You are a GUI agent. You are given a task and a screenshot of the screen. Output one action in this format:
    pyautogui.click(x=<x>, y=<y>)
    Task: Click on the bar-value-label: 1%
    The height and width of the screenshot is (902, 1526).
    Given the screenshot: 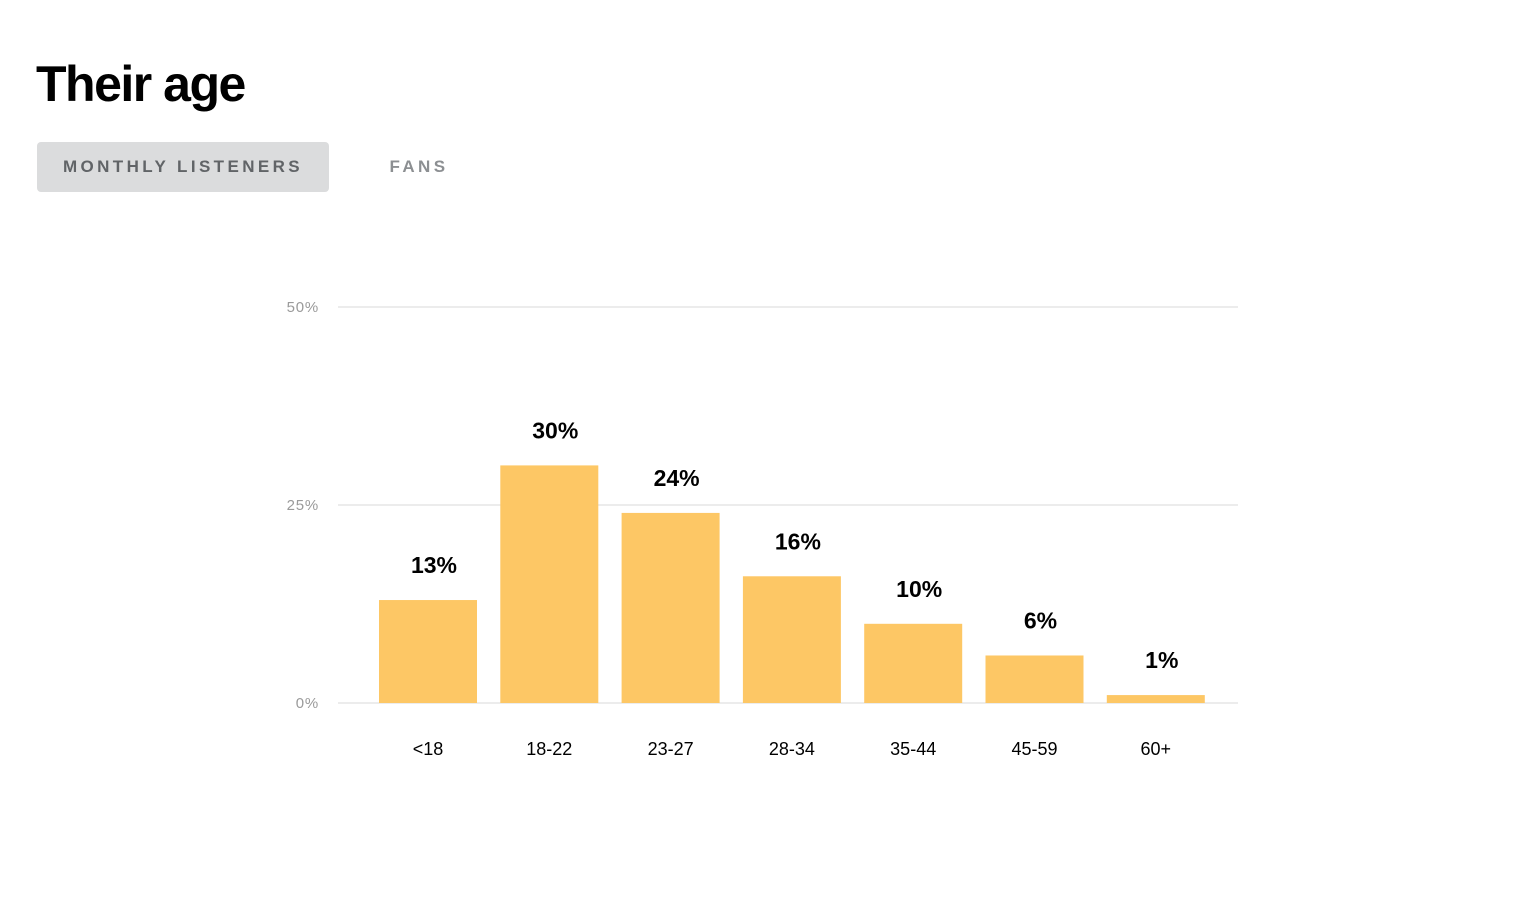 What is the action you would take?
    pyautogui.click(x=1161, y=660)
    